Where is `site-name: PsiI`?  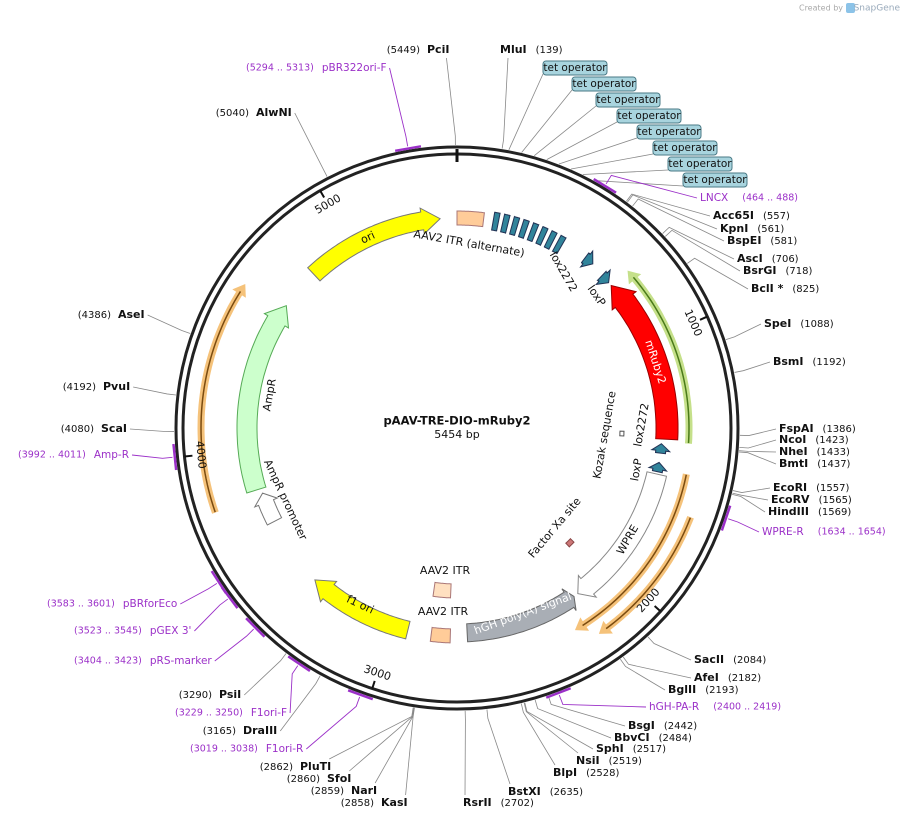
site-name: PsiI is located at coordinates (230, 694).